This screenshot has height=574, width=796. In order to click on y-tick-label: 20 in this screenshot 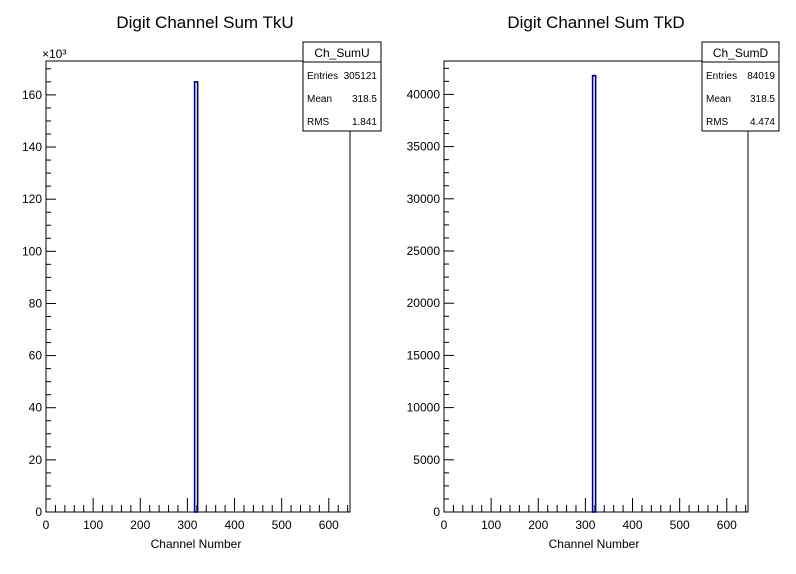, I will do `click(36, 460)`.